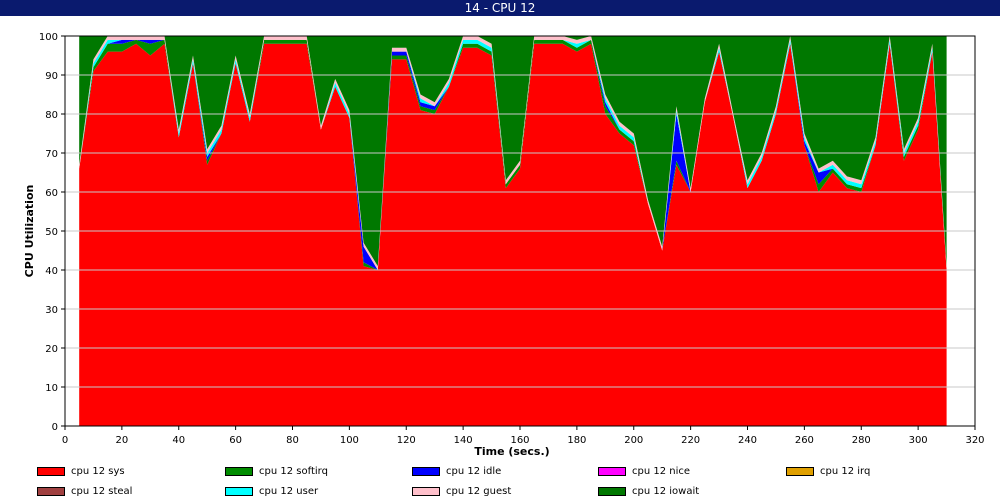 The width and height of the screenshot is (1000, 504). Describe the element at coordinates (98, 471) in the screenshot. I see `legend-label: cpu 12 sys` at that location.